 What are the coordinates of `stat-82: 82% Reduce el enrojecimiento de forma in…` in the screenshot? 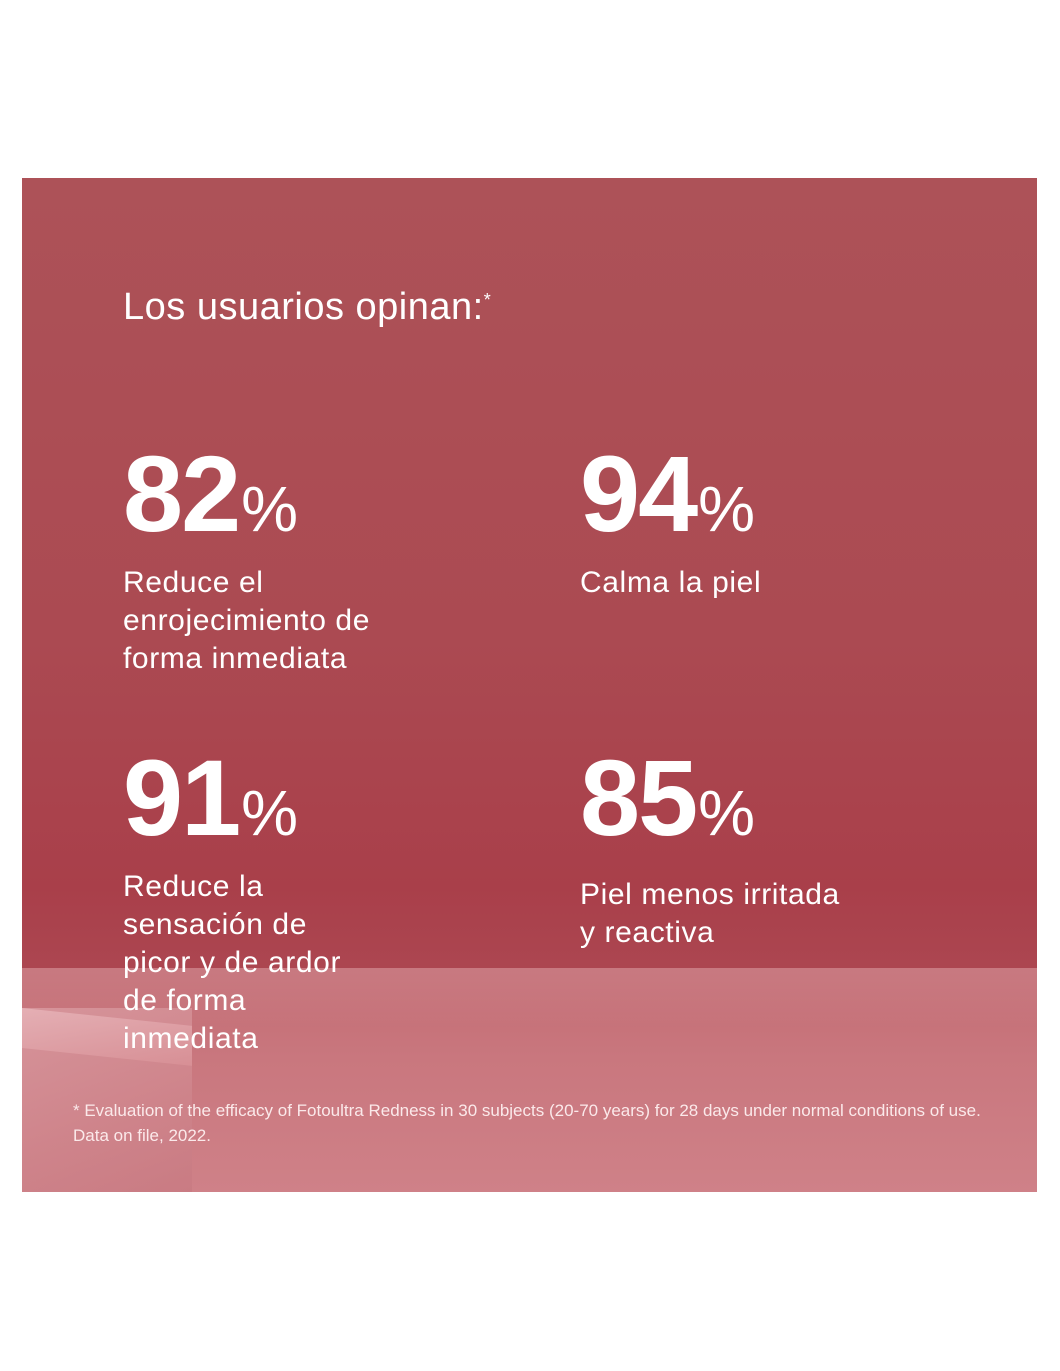 It's located at (246, 559).